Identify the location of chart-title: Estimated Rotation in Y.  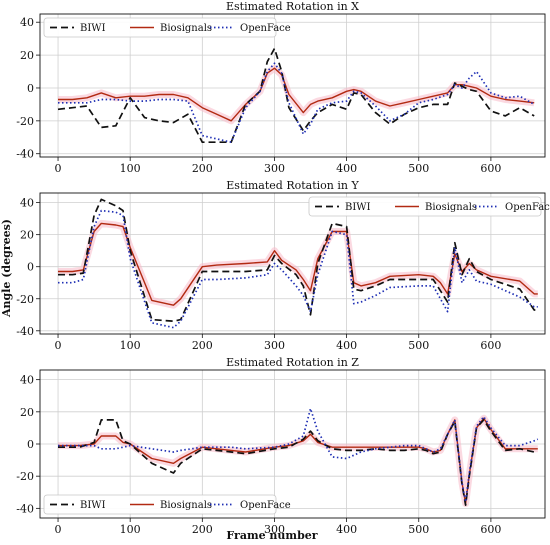
(292, 185).